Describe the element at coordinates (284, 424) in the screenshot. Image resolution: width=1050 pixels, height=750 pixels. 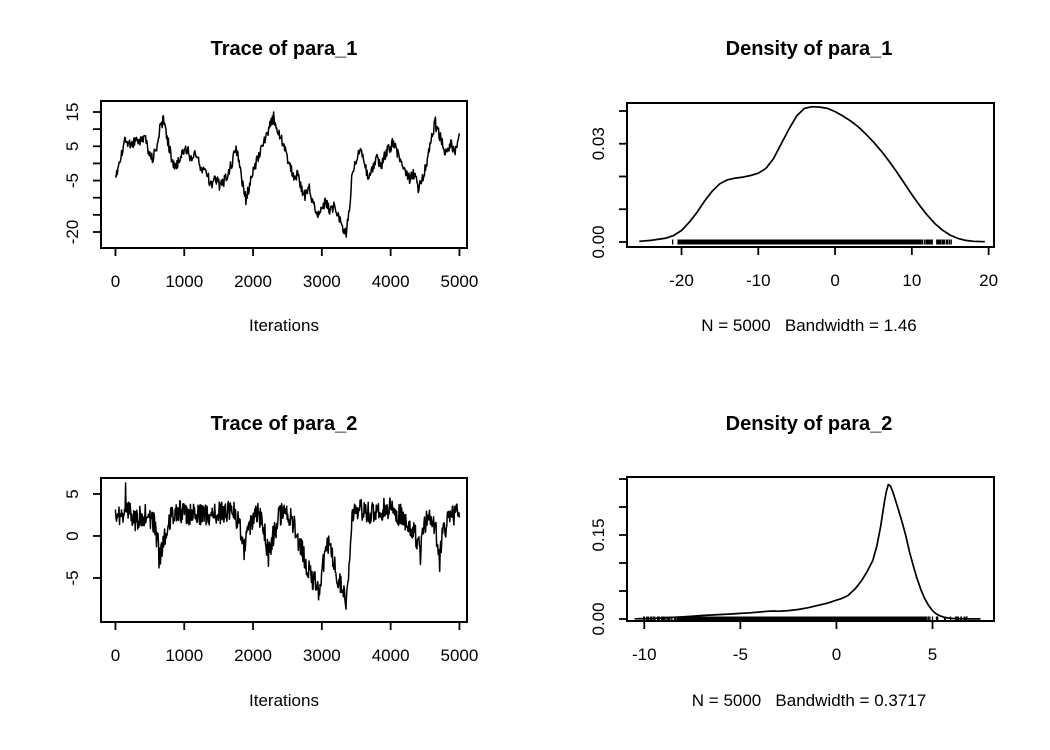
I see `chart-title: Trace of para_2` at that location.